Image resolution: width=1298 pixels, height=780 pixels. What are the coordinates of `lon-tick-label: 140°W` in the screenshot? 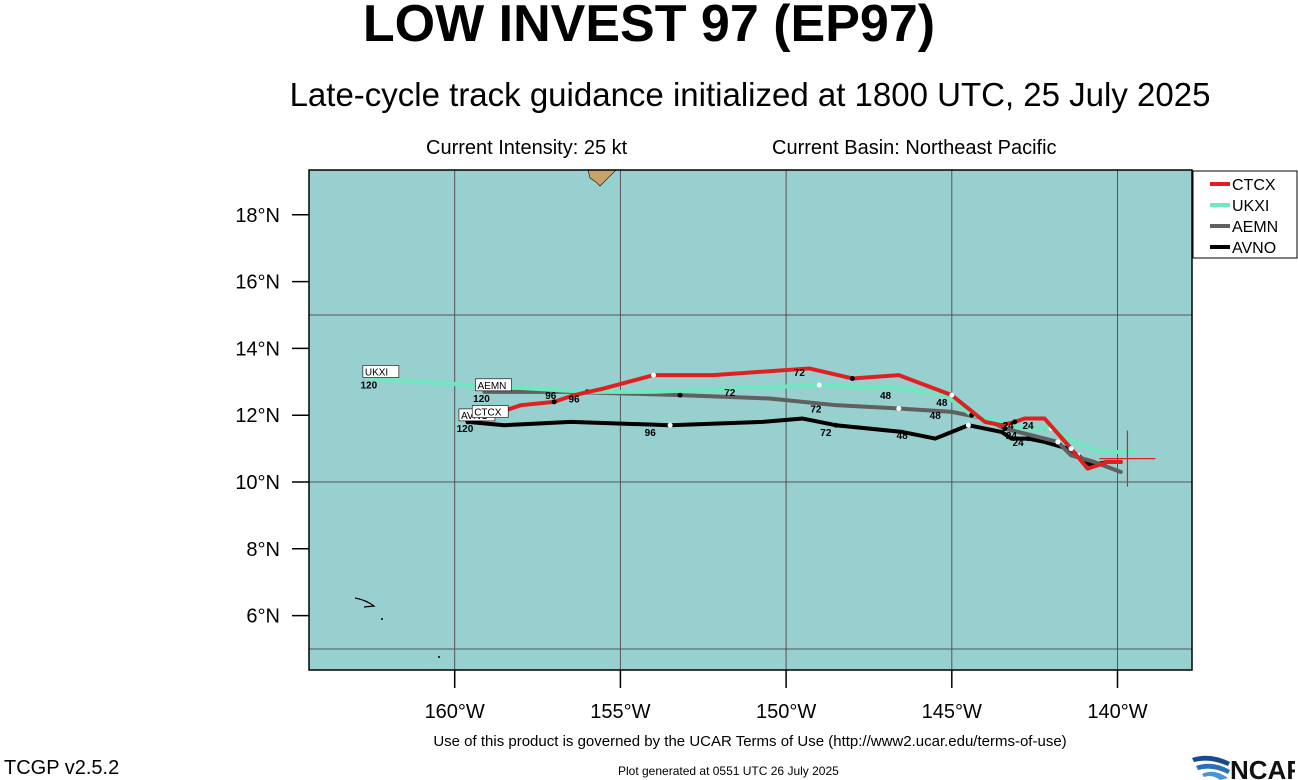 It's located at (1117, 712).